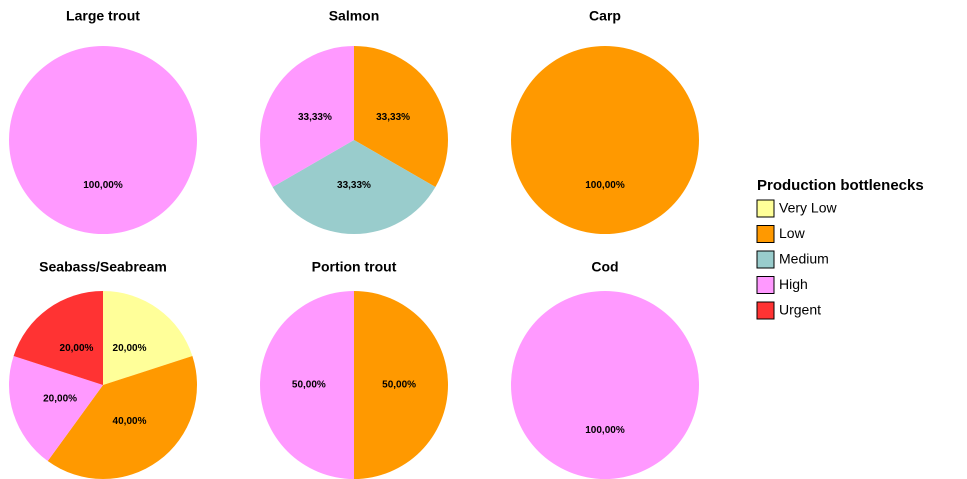 This screenshot has height=479, width=967. Describe the element at coordinates (605, 16) in the screenshot. I see `pie-title: Carp` at that location.